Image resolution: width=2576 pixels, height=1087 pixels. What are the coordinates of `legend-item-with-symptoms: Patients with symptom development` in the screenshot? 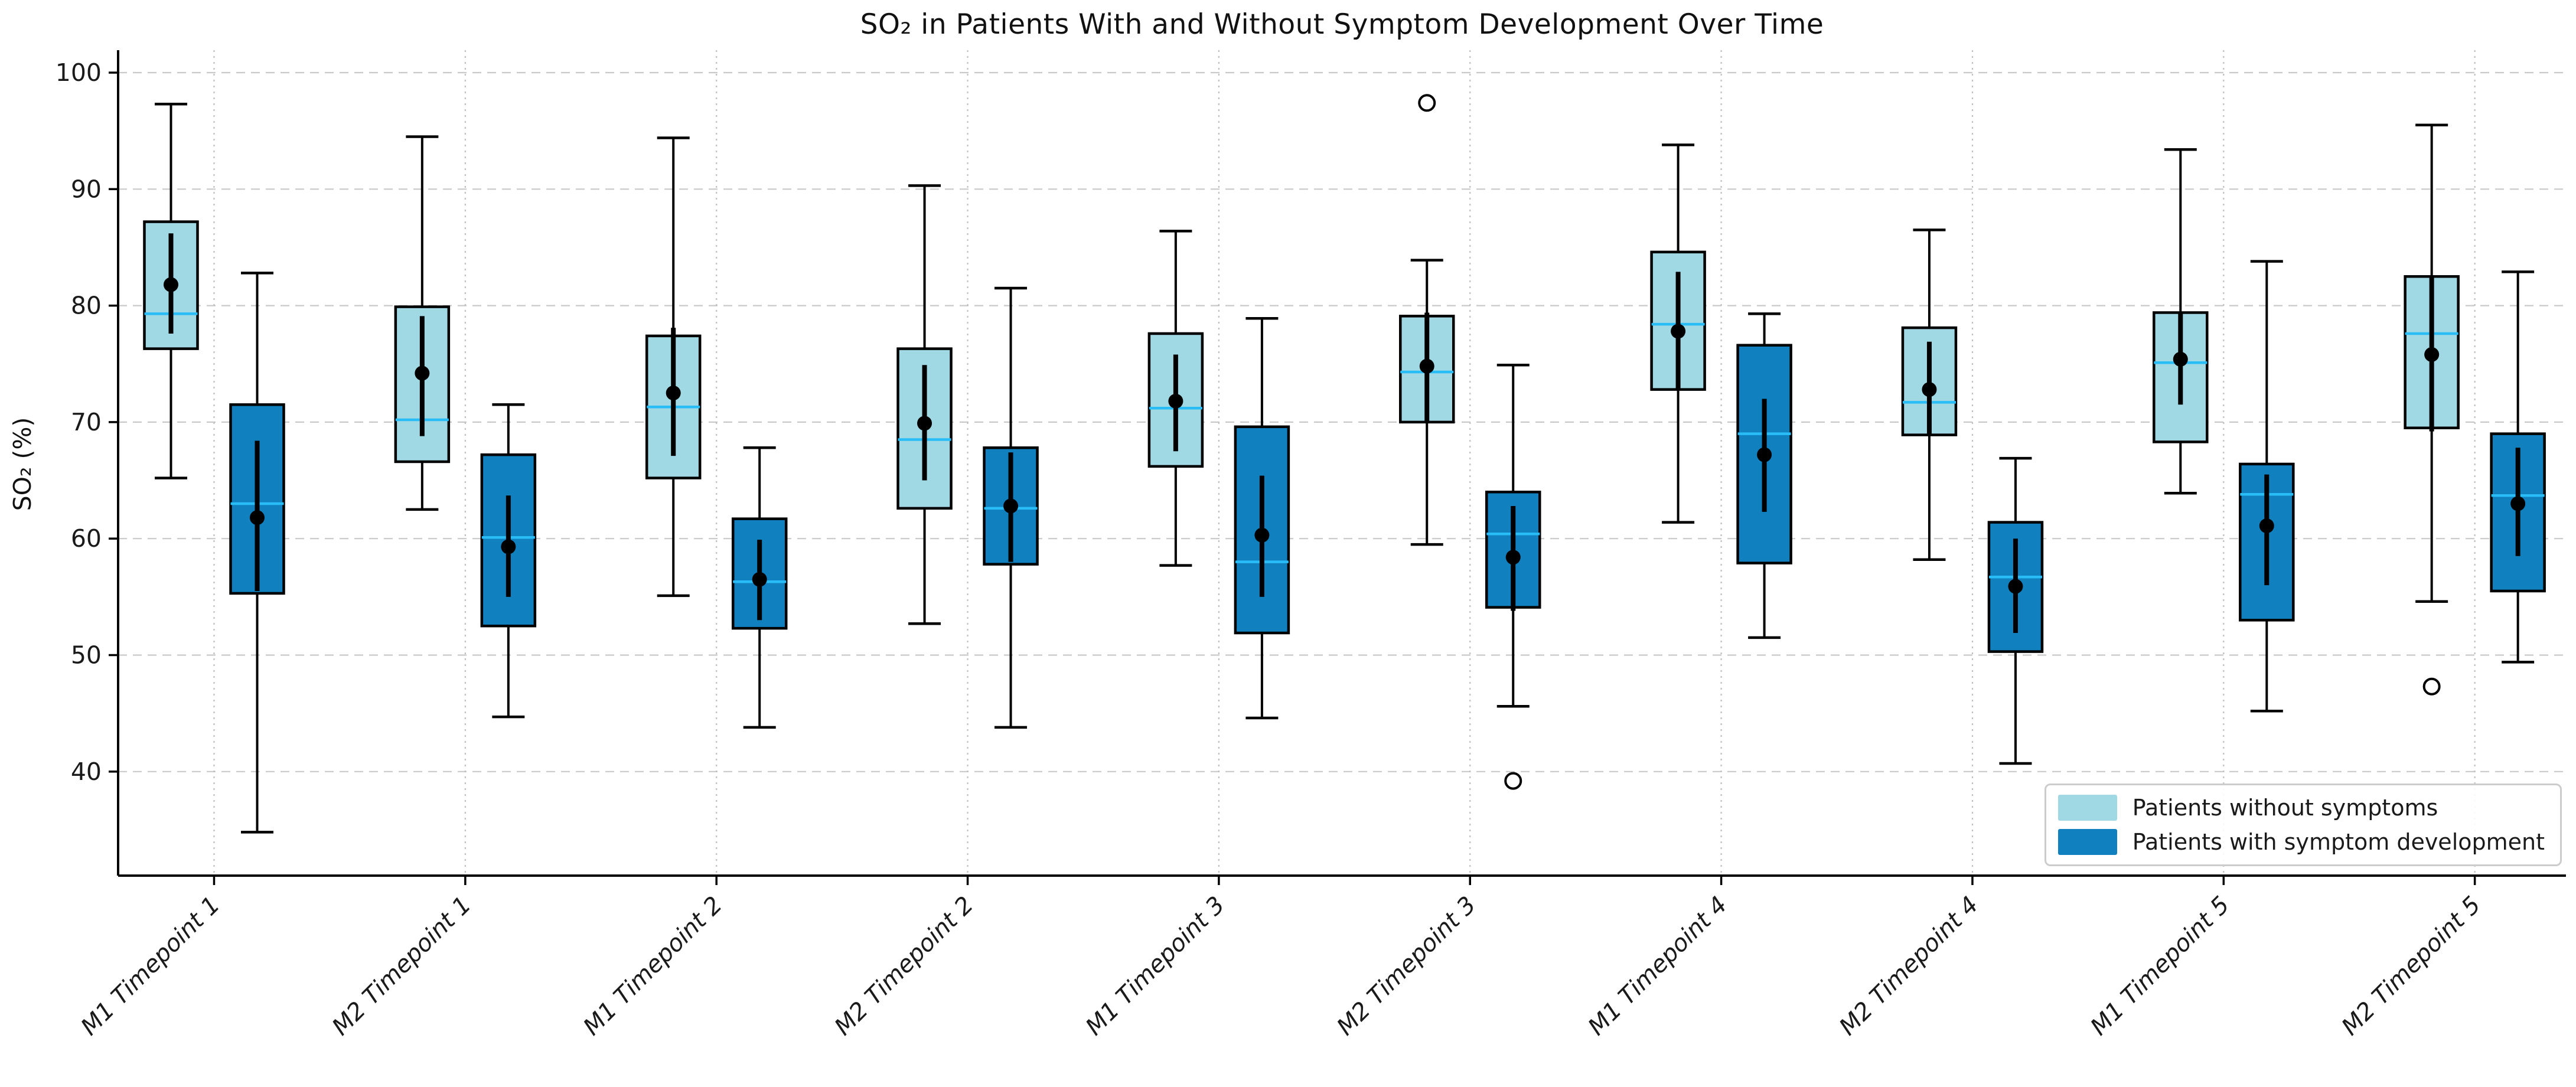 It's located at (2301, 842).